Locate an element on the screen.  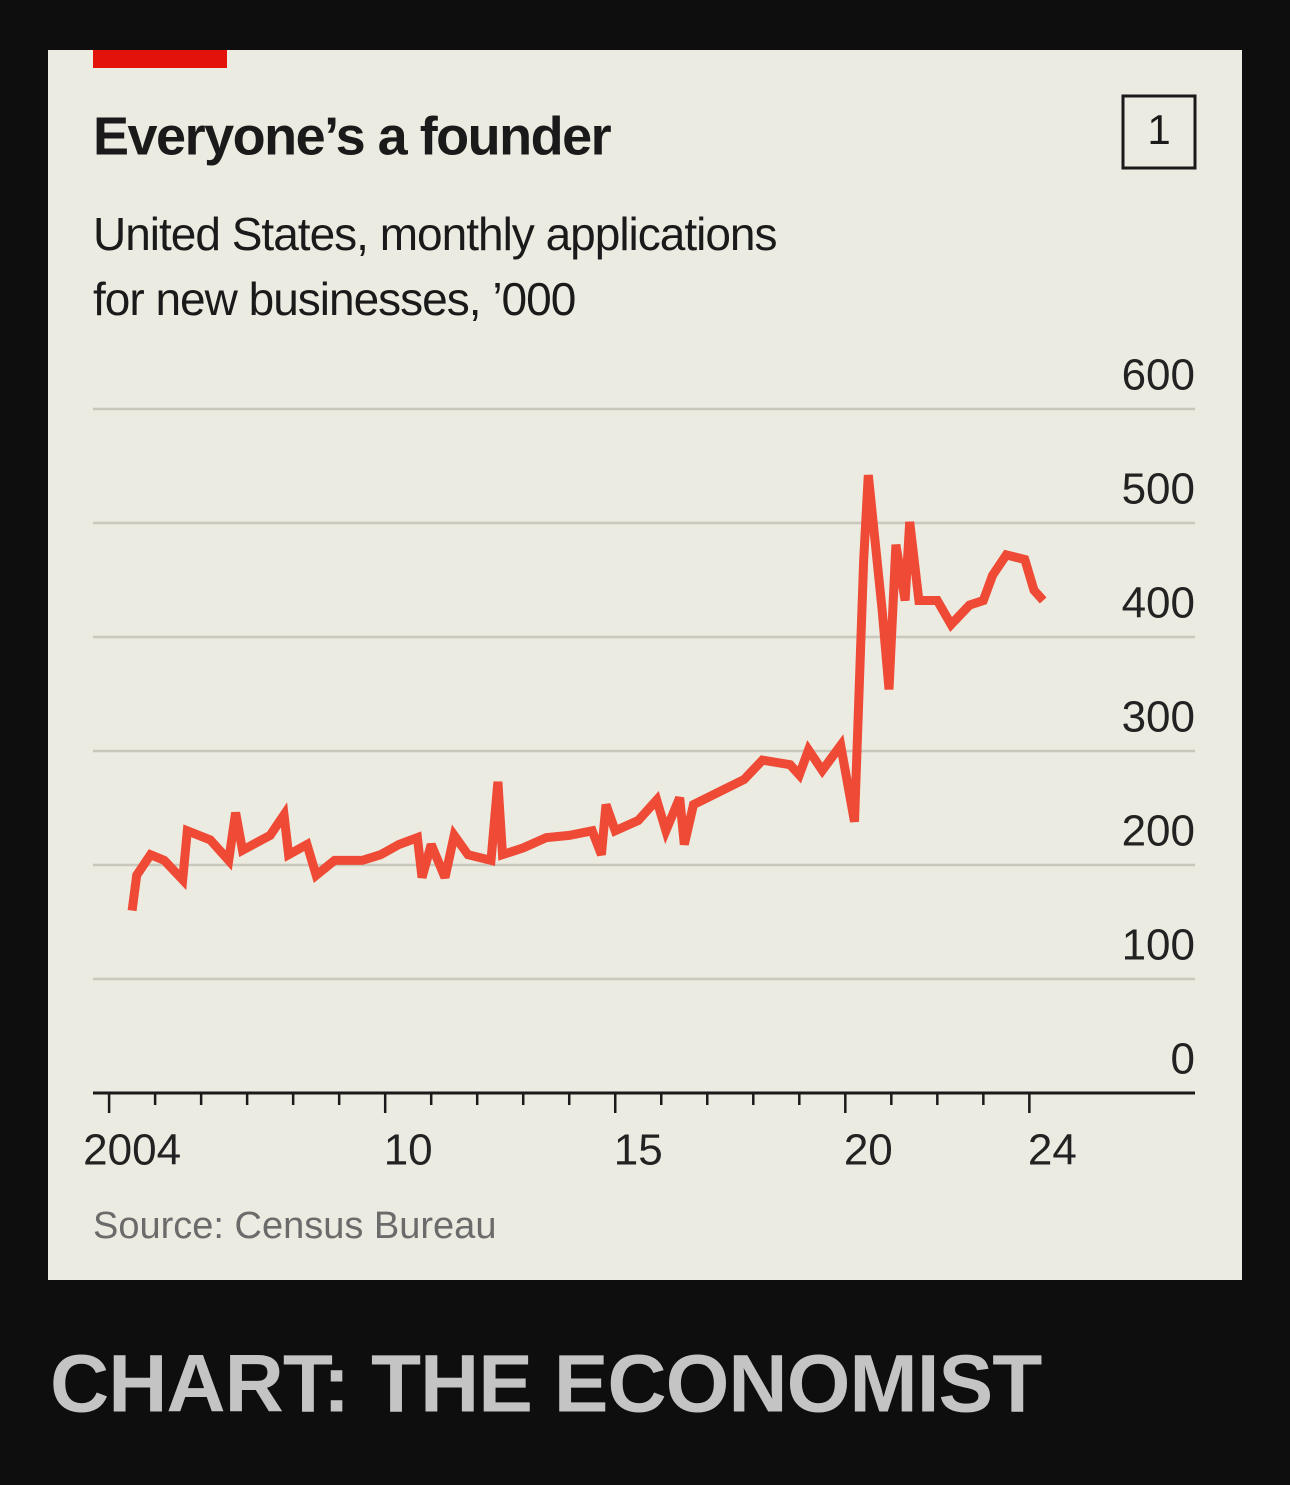
x-tick-label: 24 is located at coordinates (1052, 1150).